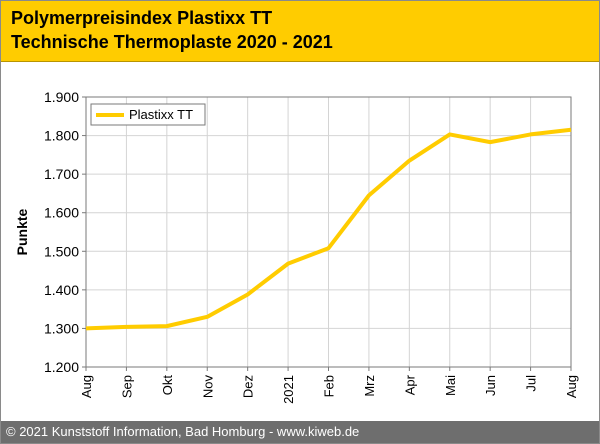 The image size is (600, 444). What do you see at coordinates (172, 42) in the screenshot?
I see `chart-subtitle: Technische Thermoplaste 2020 - 2021` at bounding box center [172, 42].